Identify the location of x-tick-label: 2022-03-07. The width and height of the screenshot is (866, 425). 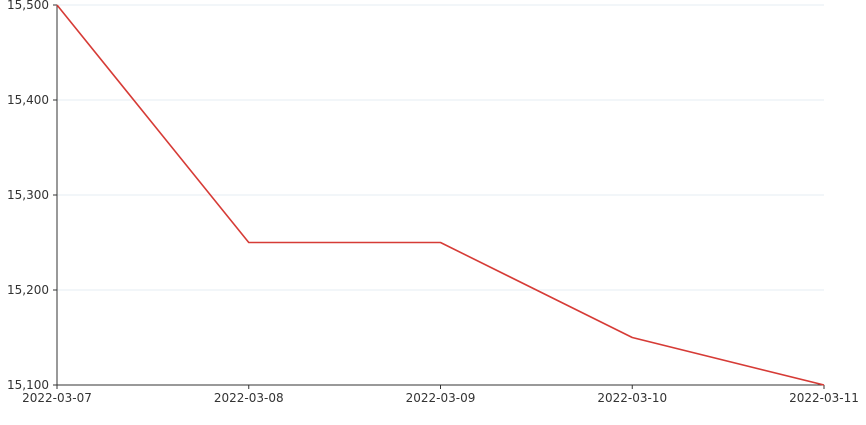
(57, 398).